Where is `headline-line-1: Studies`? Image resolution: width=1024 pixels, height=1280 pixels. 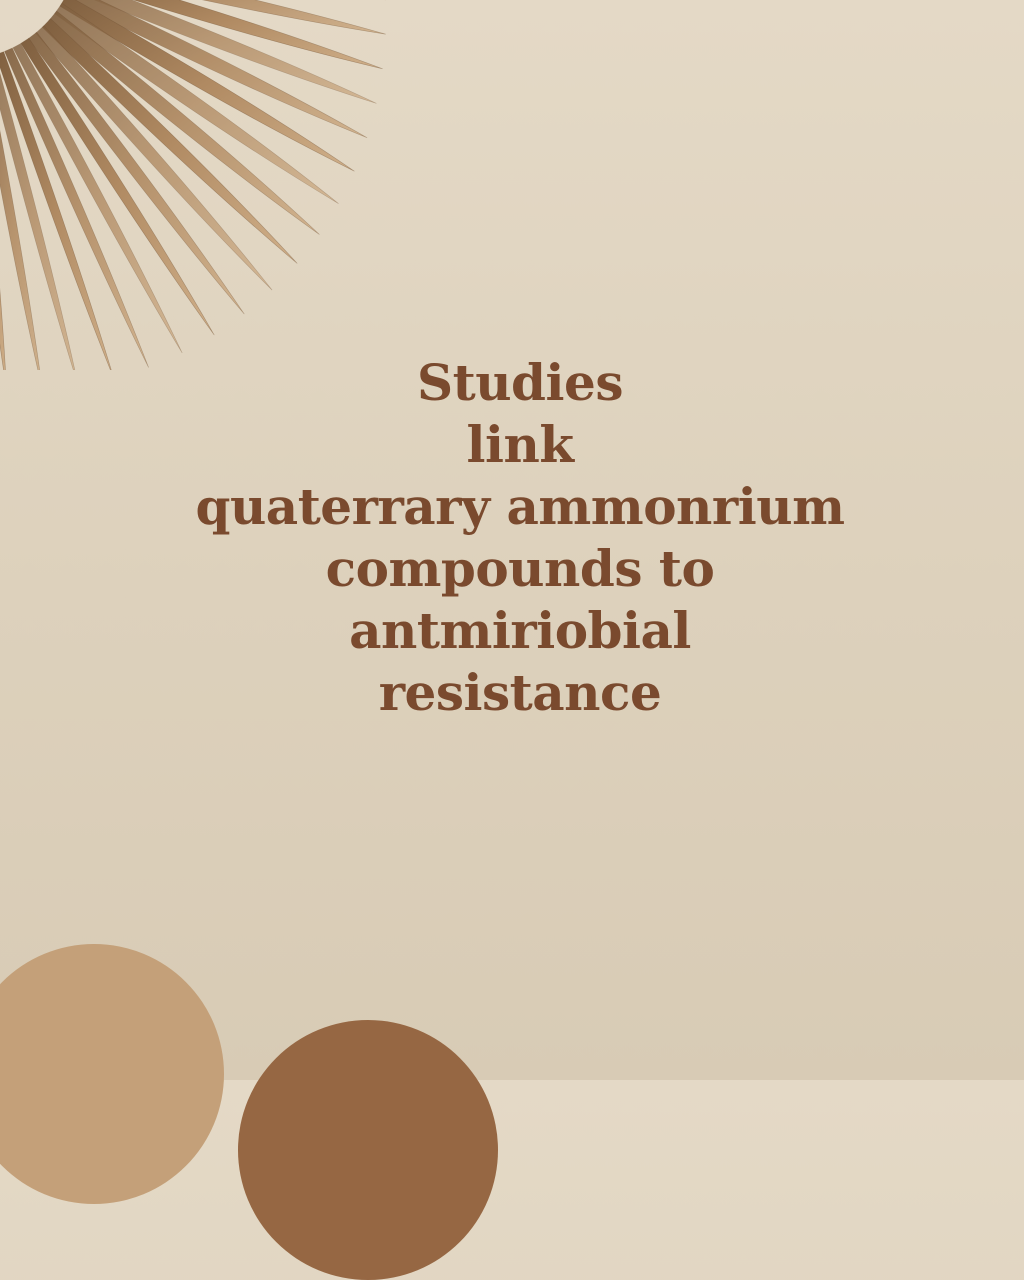 headline-line-1: Studies is located at coordinates (520, 382).